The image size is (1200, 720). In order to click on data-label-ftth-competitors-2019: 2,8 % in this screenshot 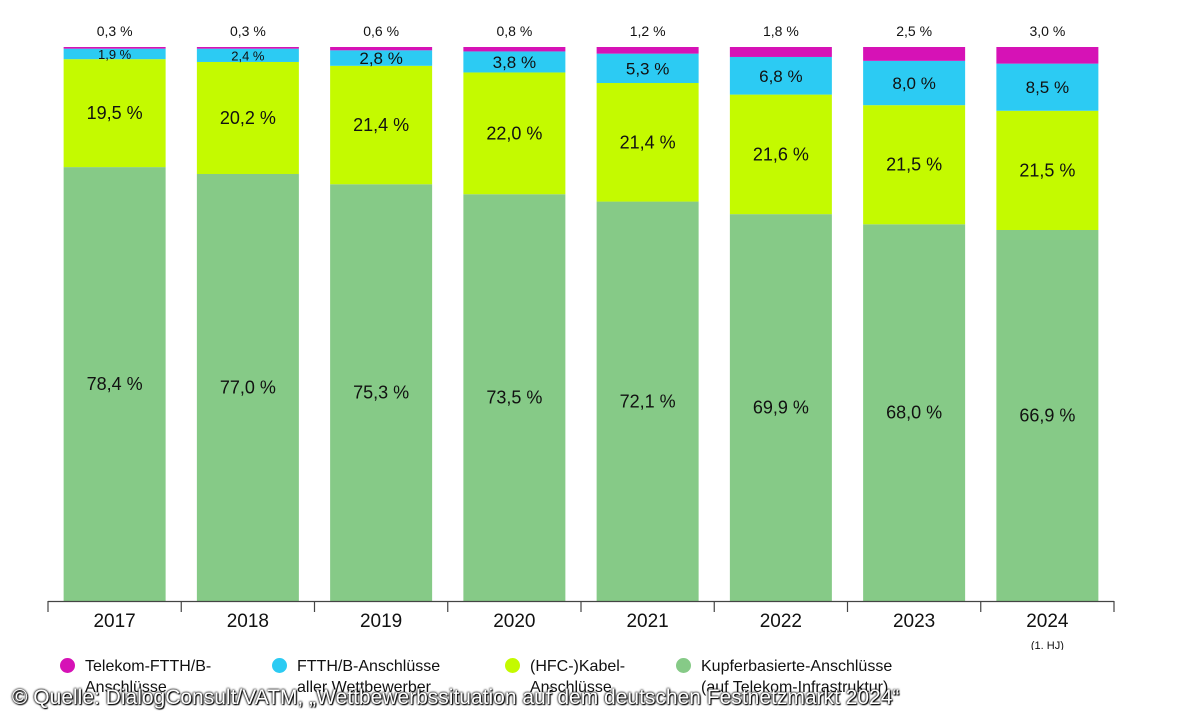, I will do `click(380, 58)`.